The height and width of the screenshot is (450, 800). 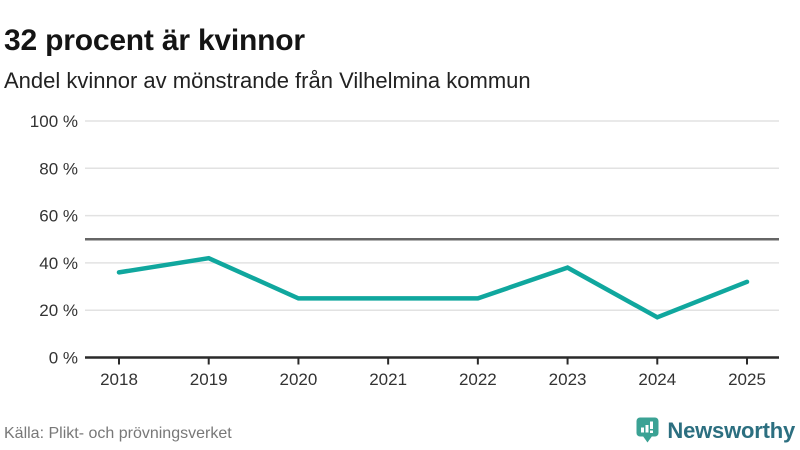 I want to click on x-tick-label: 2020, so click(x=299, y=379).